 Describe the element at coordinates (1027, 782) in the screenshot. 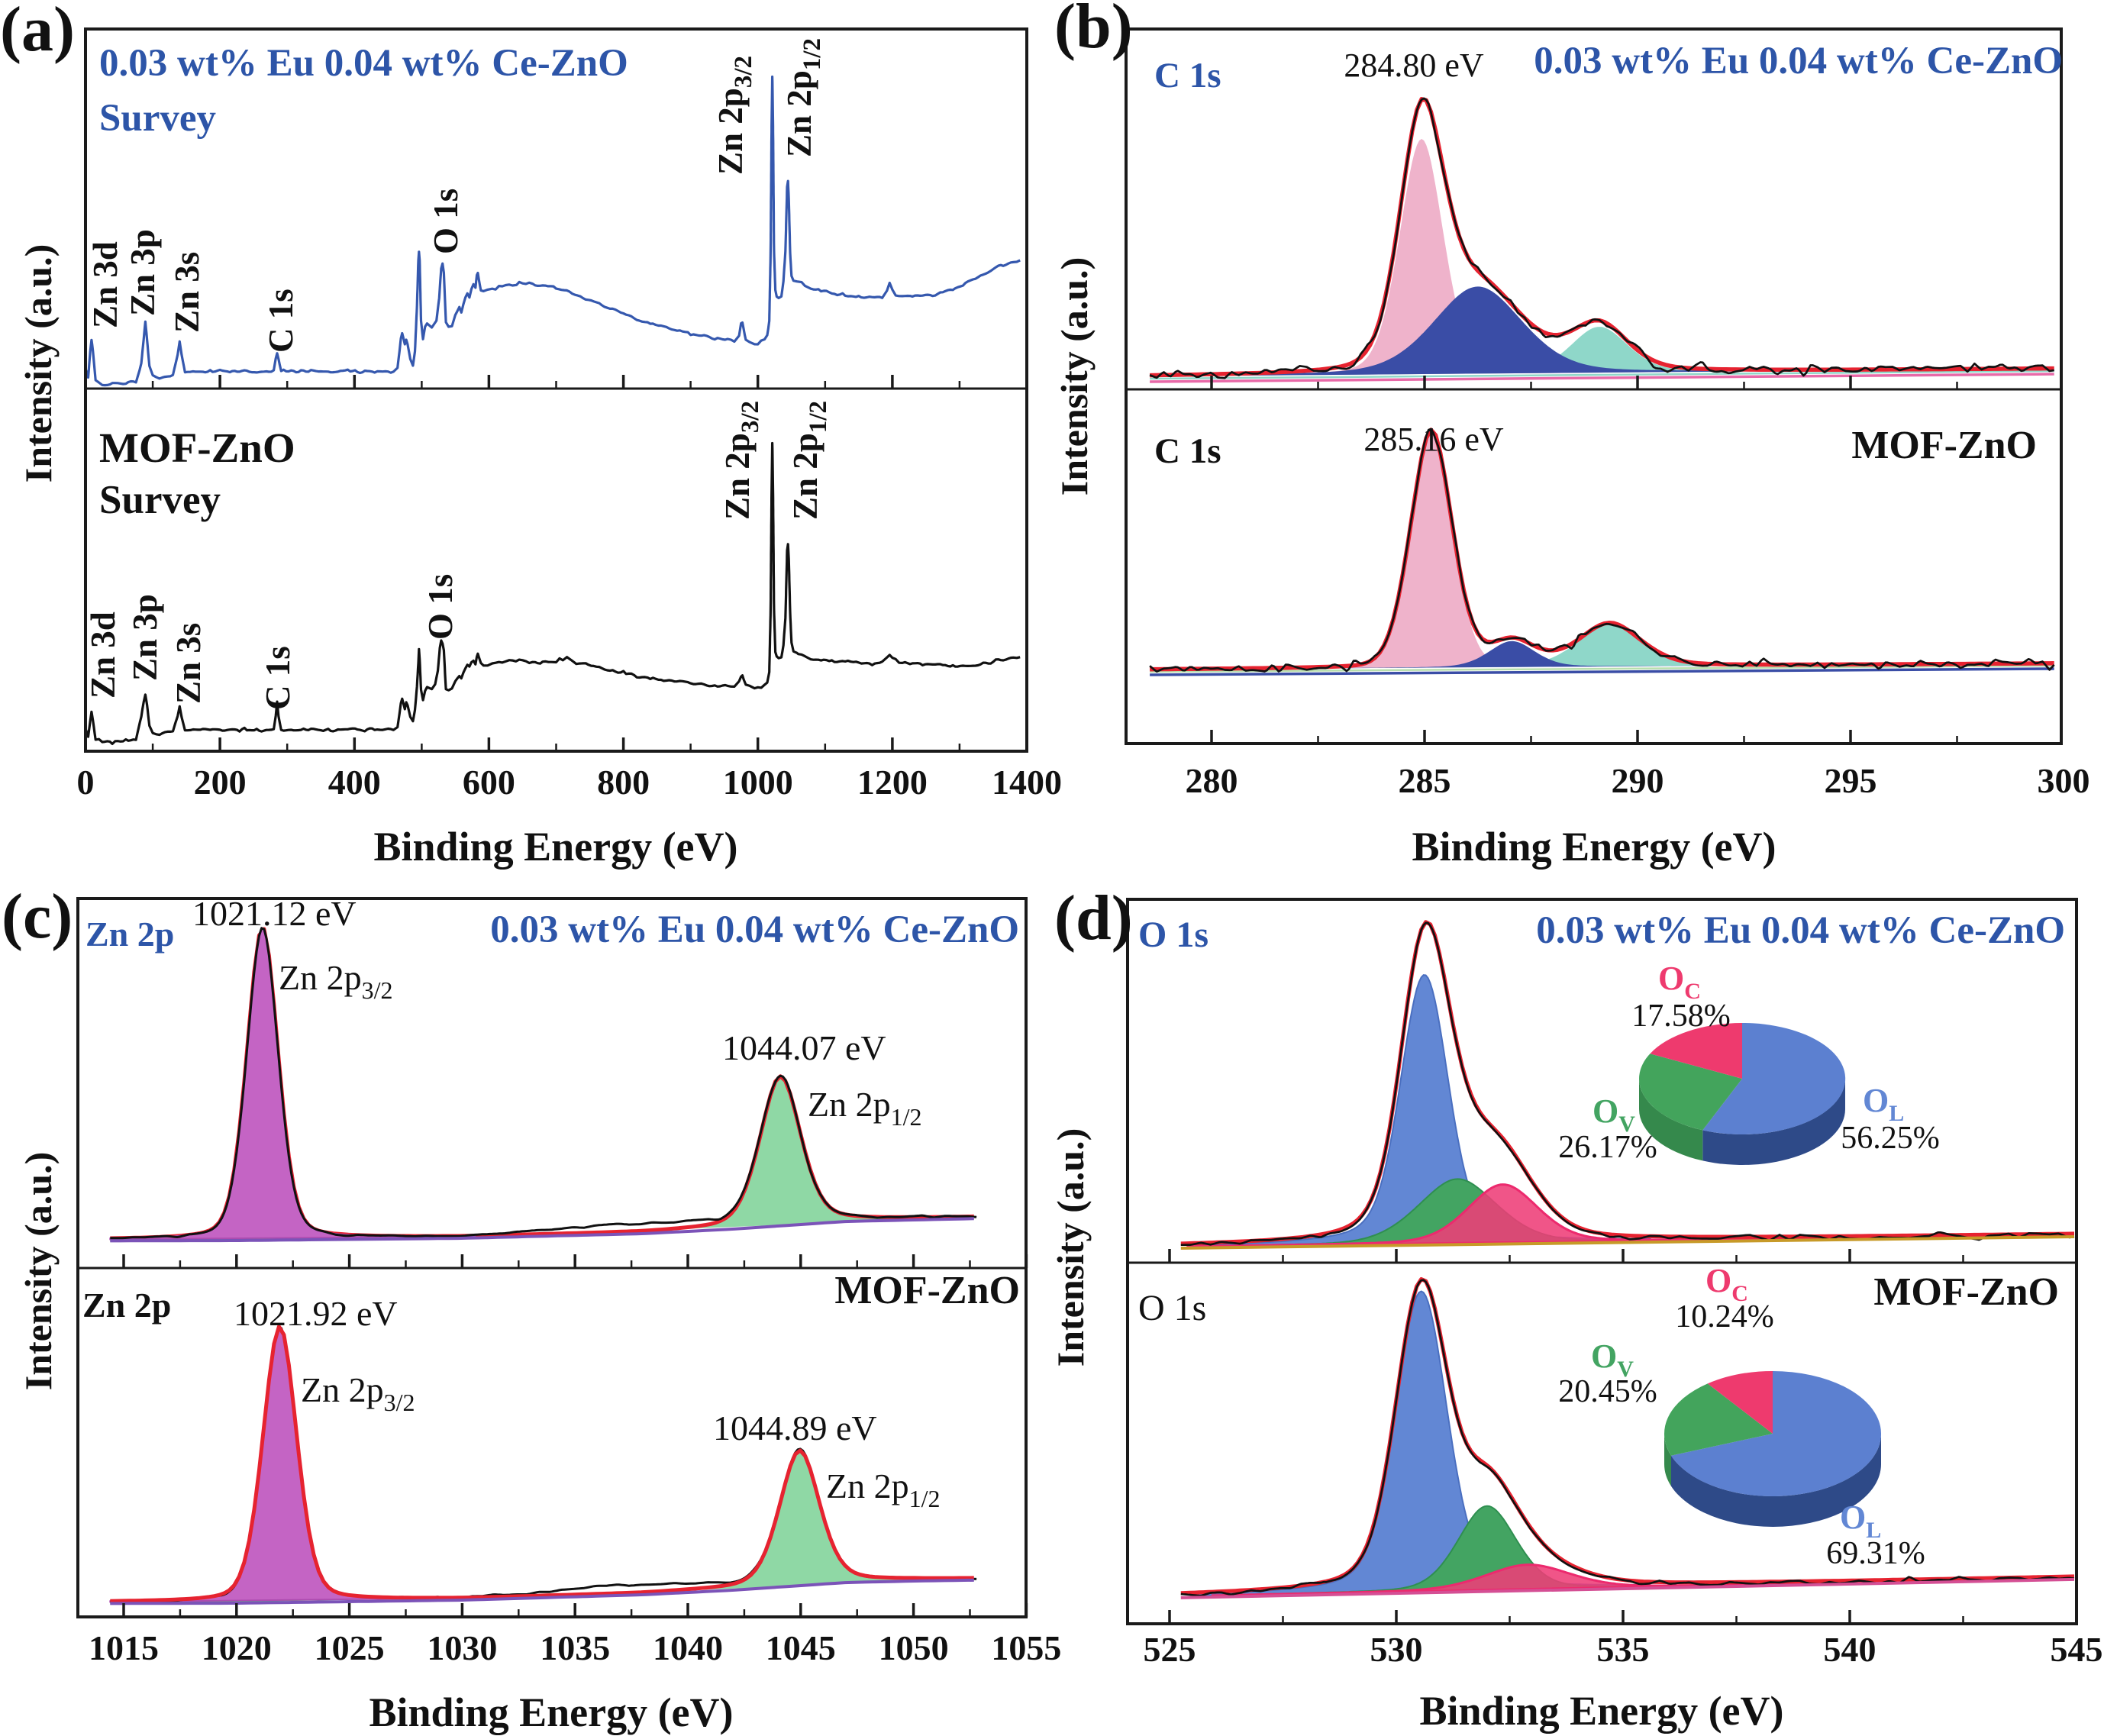

I see `svg-text: 1400` at that location.